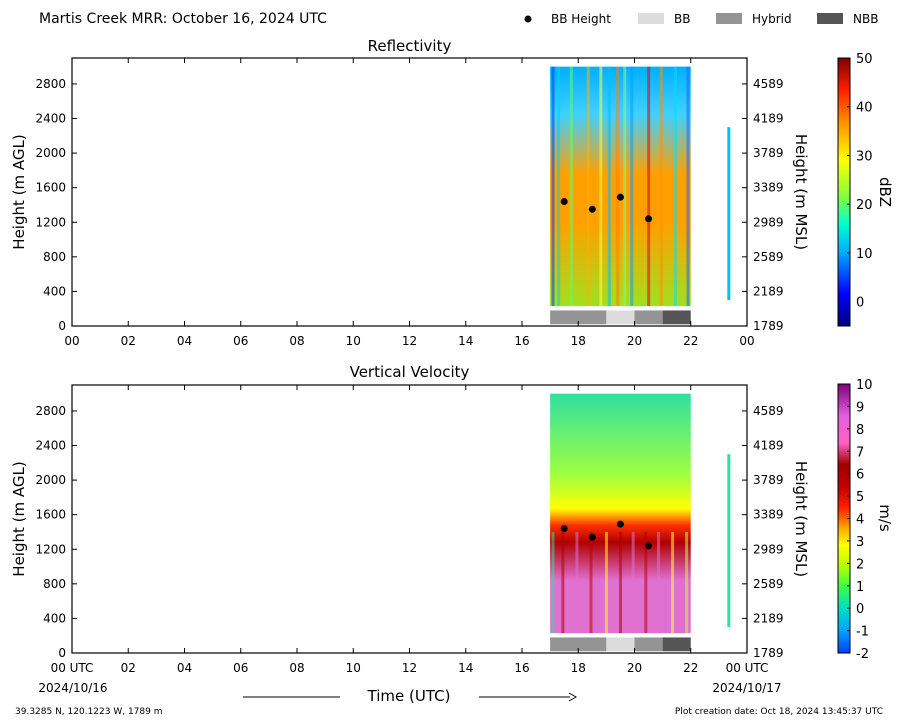 This screenshot has height=725, width=900. I want to click on data-field, so click(620, 186).